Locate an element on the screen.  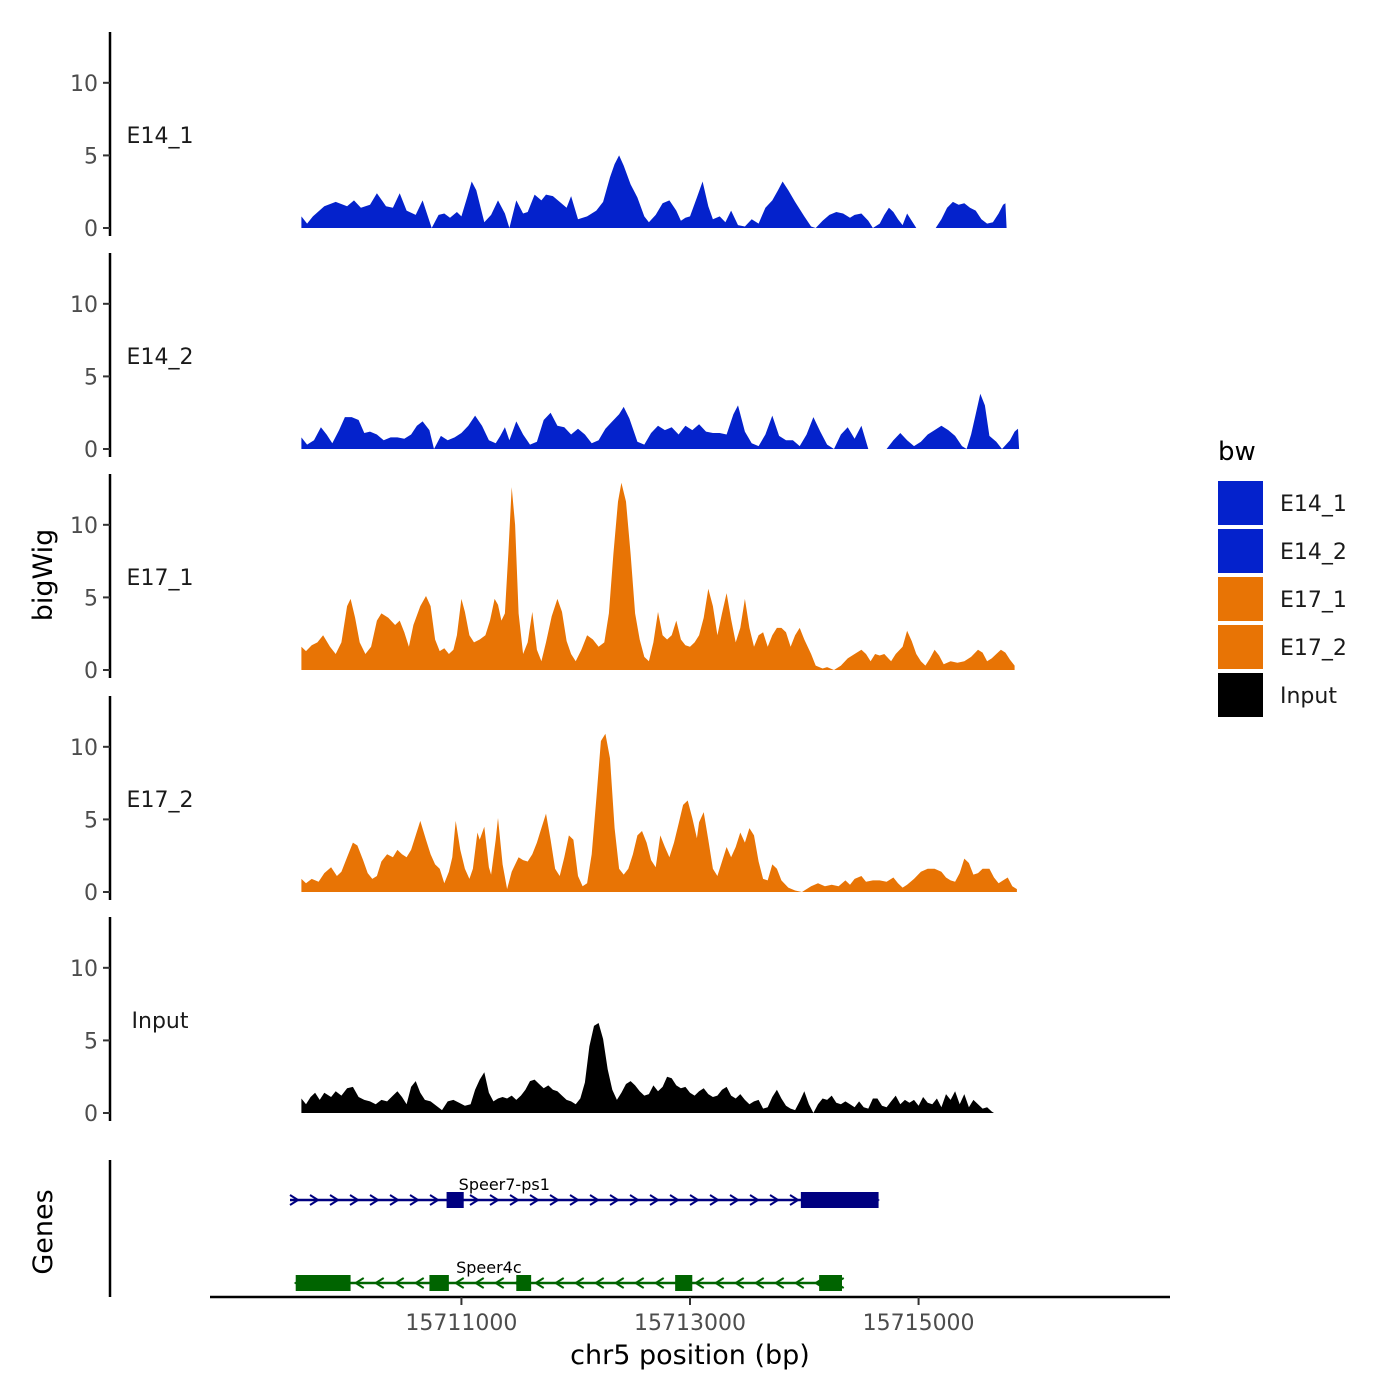
x-tick-label: 15711000 is located at coordinates (461, 1323).